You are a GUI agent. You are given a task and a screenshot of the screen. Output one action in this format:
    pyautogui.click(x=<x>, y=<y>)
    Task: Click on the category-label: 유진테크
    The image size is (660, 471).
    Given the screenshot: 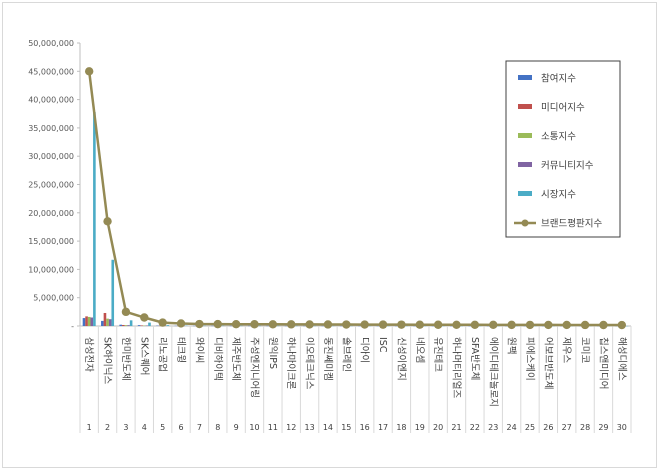 What is the action you would take?
    pyautogui.click(x=437, y=354)
    